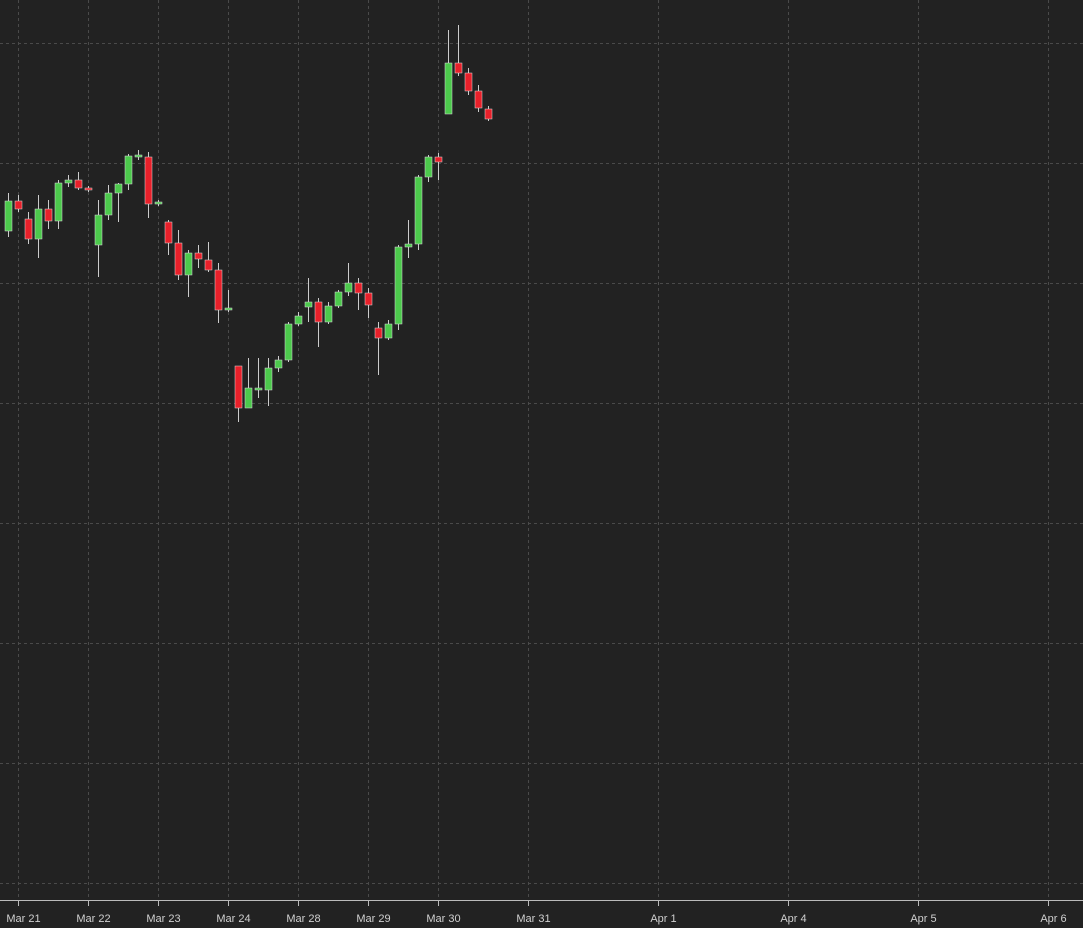 The height and width of the screenshot is (928, 1083). What do you see at coordinates (1053, 919) in the screenshot?
I see `x-tick-label: Apr 6` at bounding box center [1053, 919].